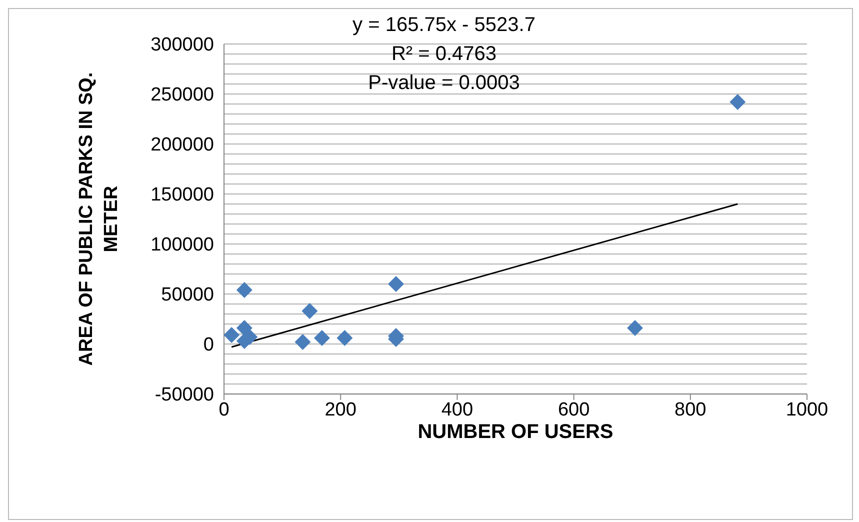  Describe the element at coordinates (182, 95) in the screenshot. I see `y-tick-label: 250000` at that location.